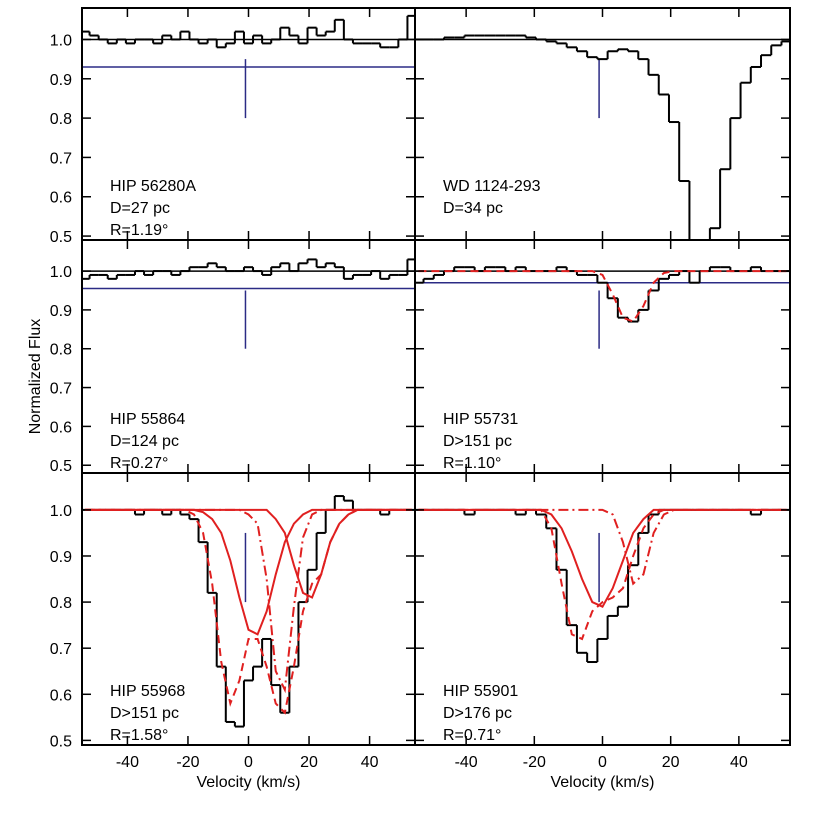 The height and width of the screenshot is (830, 830). I want to click on panel-label: R=0.27°, so click(139, 463).